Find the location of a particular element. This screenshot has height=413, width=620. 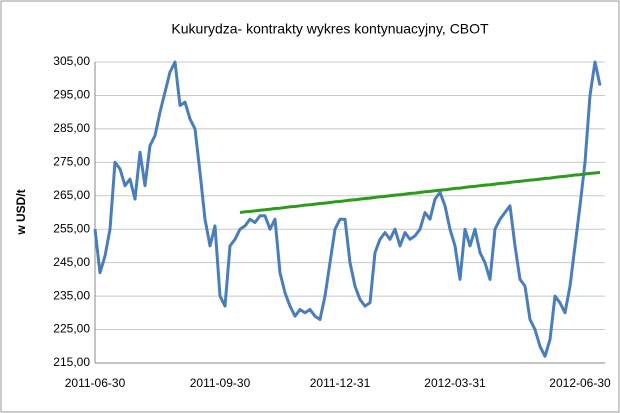

x-tick-label: 2011-12-31 is located at coordinates (340, 383).